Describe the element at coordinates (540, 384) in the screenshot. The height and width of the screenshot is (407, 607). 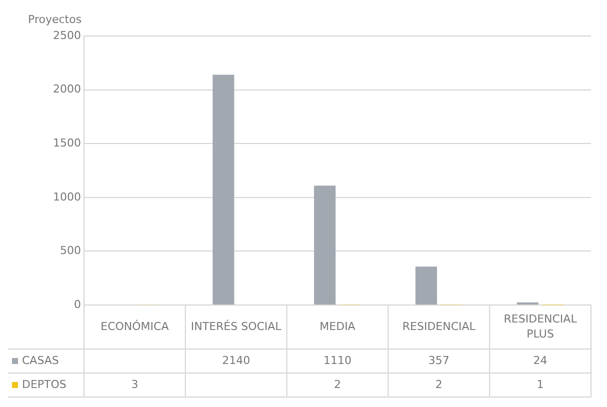
I see `data-label: 1` at that location.